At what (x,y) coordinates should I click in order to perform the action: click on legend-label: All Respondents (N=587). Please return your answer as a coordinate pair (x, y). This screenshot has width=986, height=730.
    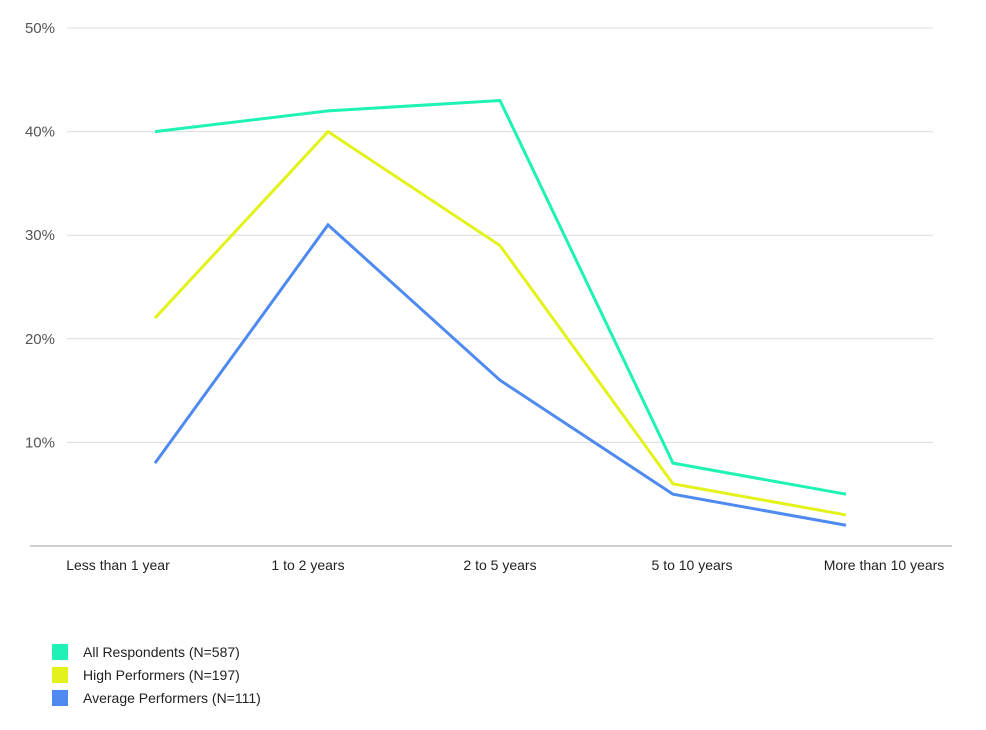
    Looking at the image, I should click on (161, 651).